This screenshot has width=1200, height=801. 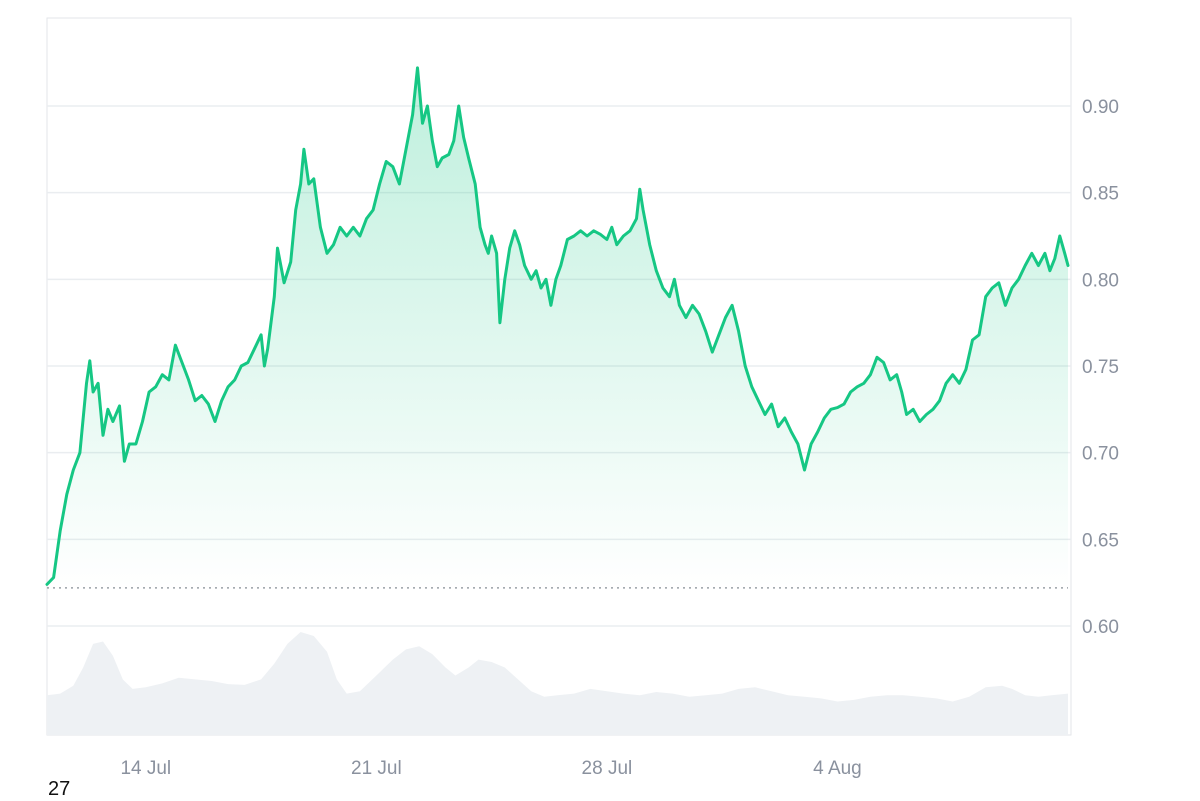 I want to click on y-axis-ticks: 0.60 0.65 0.70 0.75 0.80 0.85 0.90, so click(x=1100, y=367).